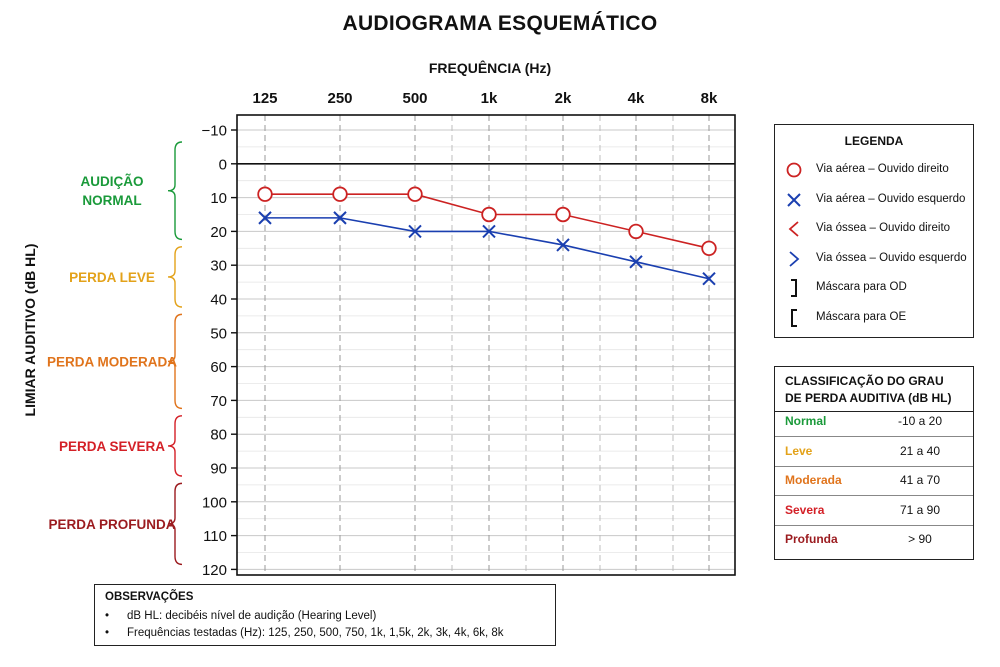 The image size is (1000, 667). Describe the element at coordinates (636, 98) in the screenshot. I see `x-tick-label: 4k` at that location.